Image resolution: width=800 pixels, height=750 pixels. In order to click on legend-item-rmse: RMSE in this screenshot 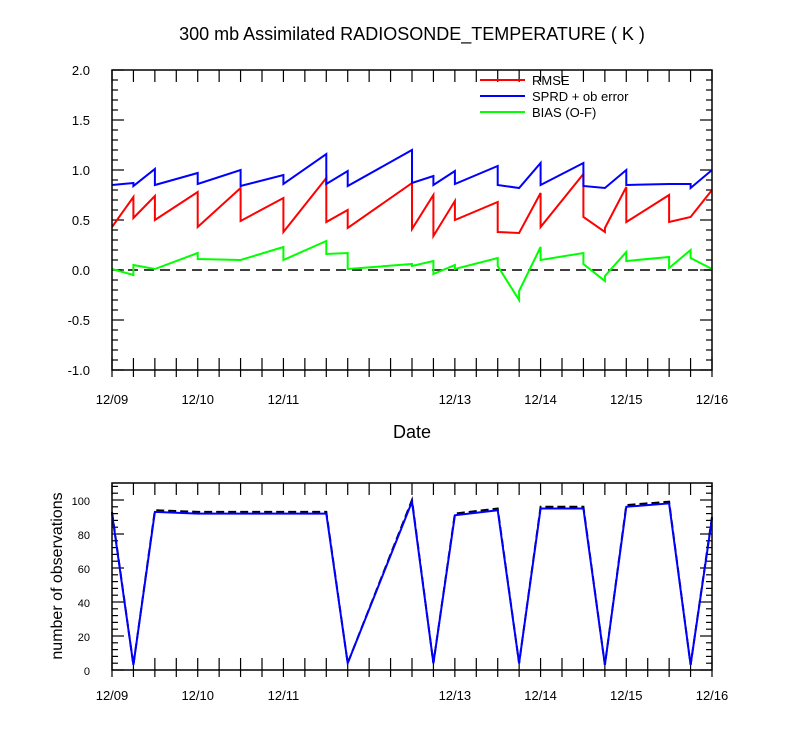, I will do `click(525, 80)`.